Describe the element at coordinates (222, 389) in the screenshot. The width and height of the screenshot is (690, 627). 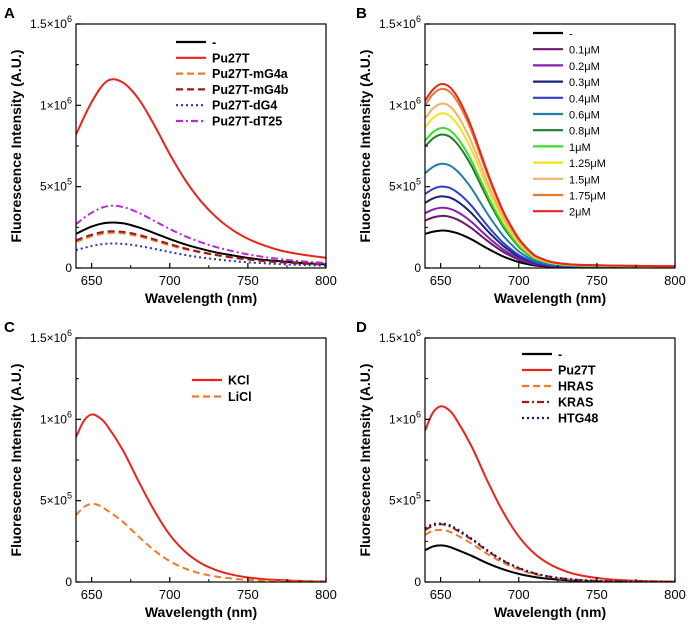
I see `legend: KCl LiCl` at that location.